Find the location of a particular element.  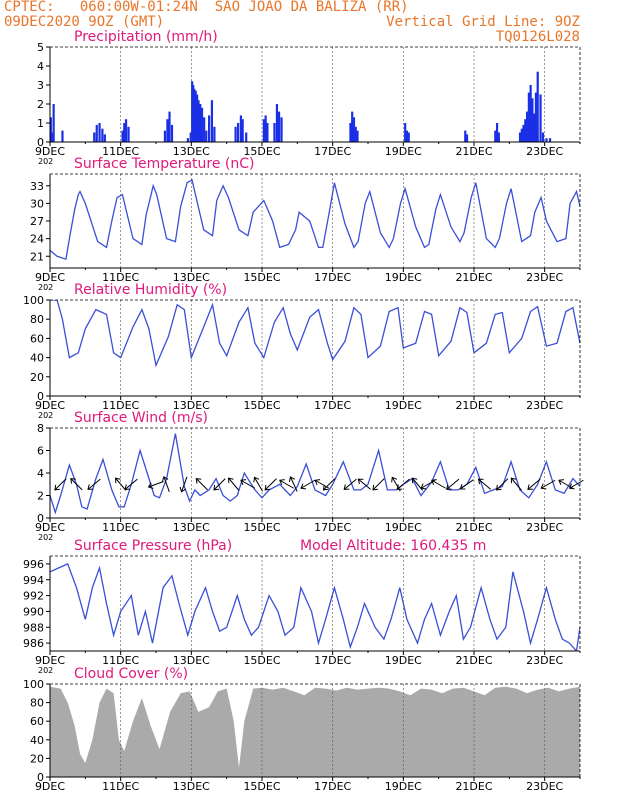

y-tick-label: 1 is located at coordinates (40, 123).